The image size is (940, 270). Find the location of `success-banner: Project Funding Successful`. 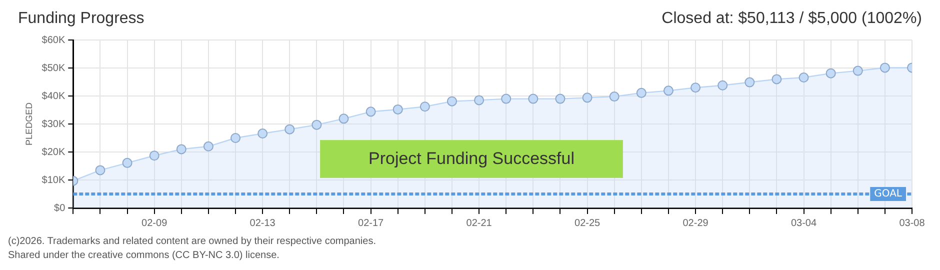

success-banner: Project Funding Successful is located at coordinates (471, 159).